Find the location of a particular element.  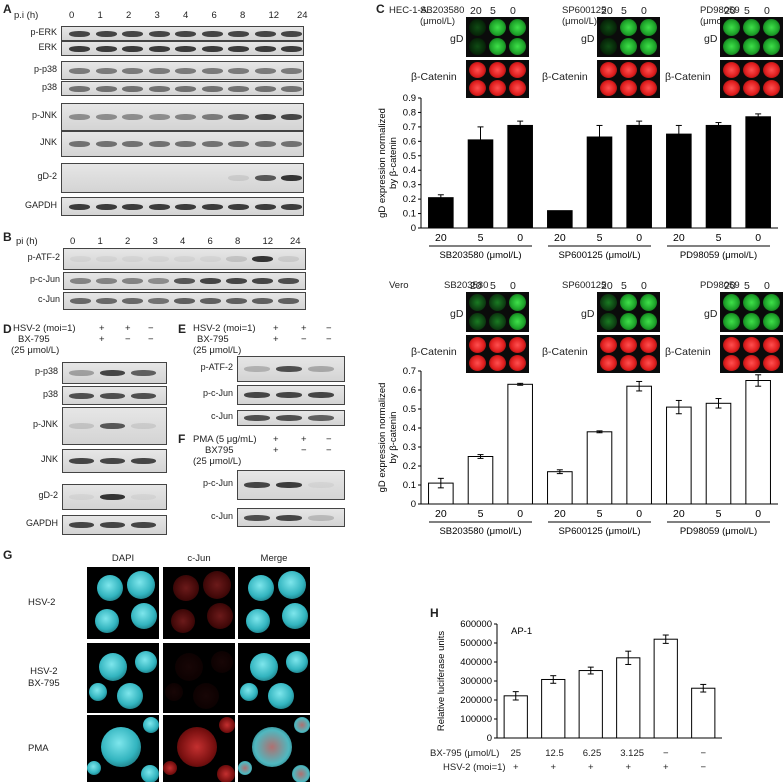

row-label: p-p38 is located at coordinates (46, 371).